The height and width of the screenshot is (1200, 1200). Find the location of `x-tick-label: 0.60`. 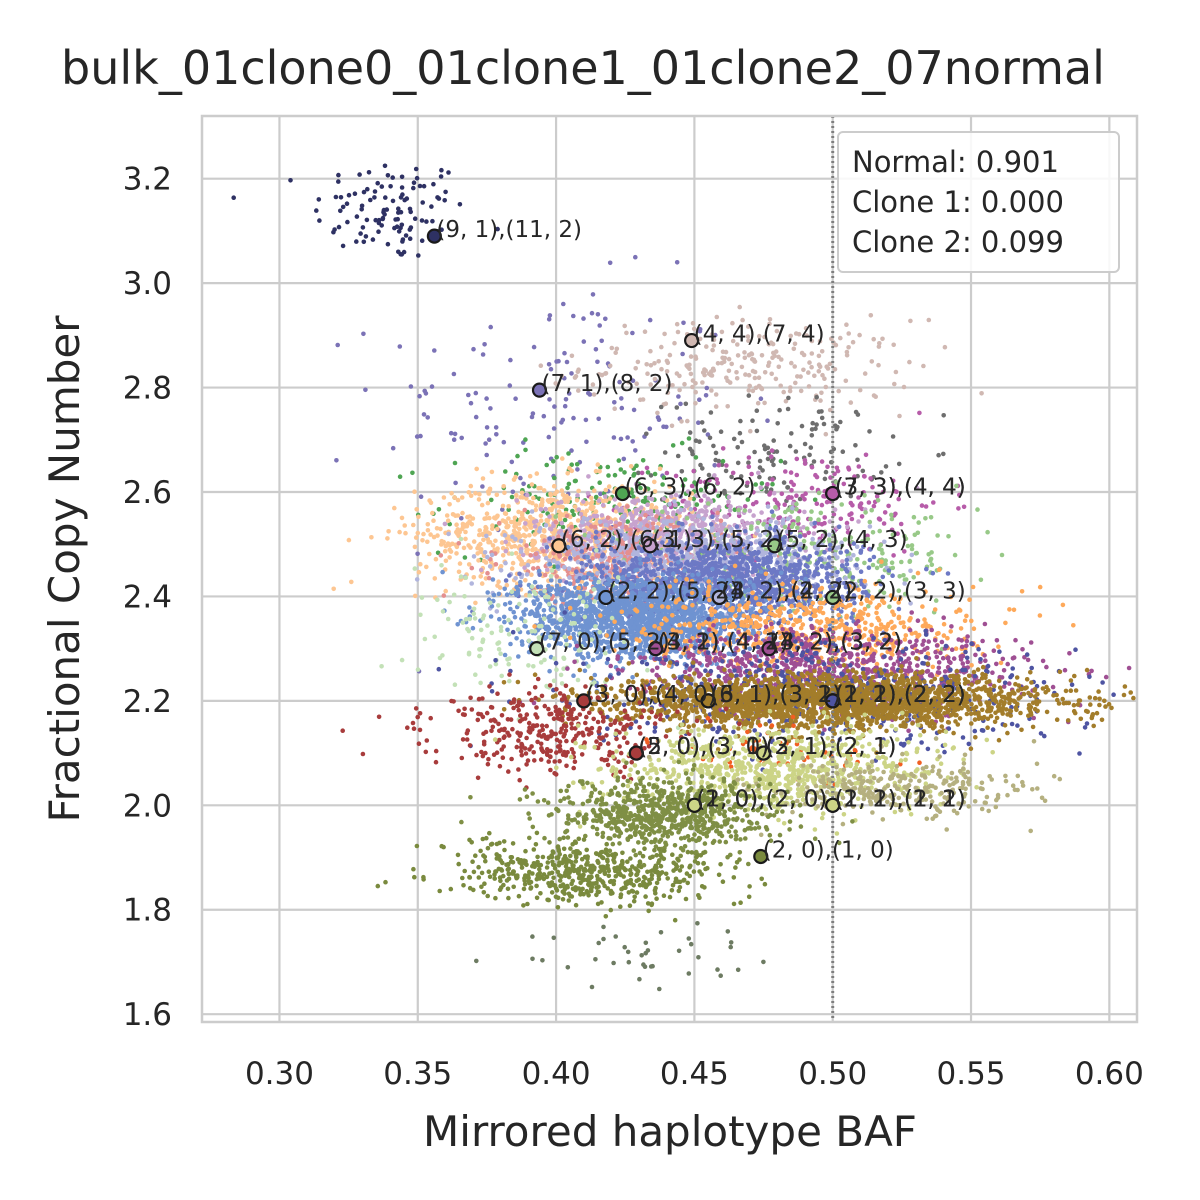

x-tick-label: 0.60 is located at coordinates (1109, 1074).